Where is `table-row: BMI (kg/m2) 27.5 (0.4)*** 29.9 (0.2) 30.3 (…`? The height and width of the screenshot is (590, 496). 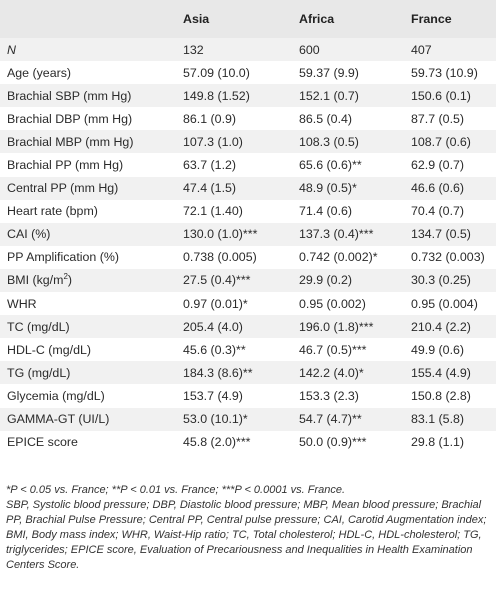
table-row: BMI (kg/m2) 27.5 (0.4)*** 29.9 (0.2) 30.3 (… is located at coordinates (248, 280).